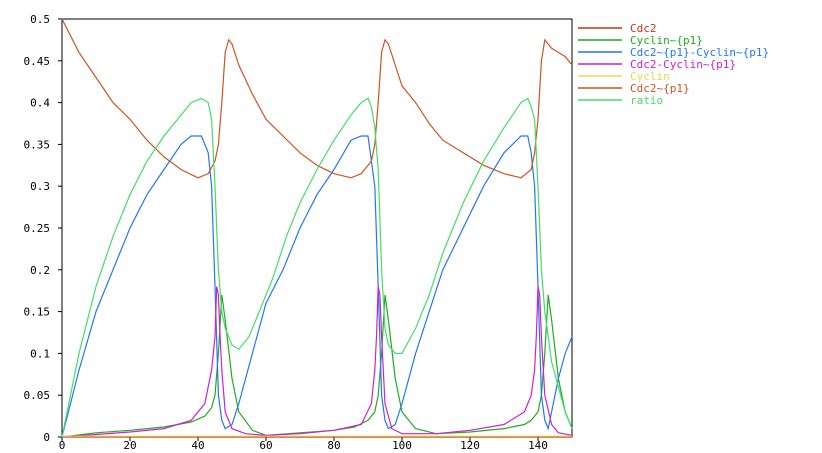 Image resolution: width=822 pixels, height=453 pixels. I want to click on y-tick-label: 0.45, so click(37, 61).